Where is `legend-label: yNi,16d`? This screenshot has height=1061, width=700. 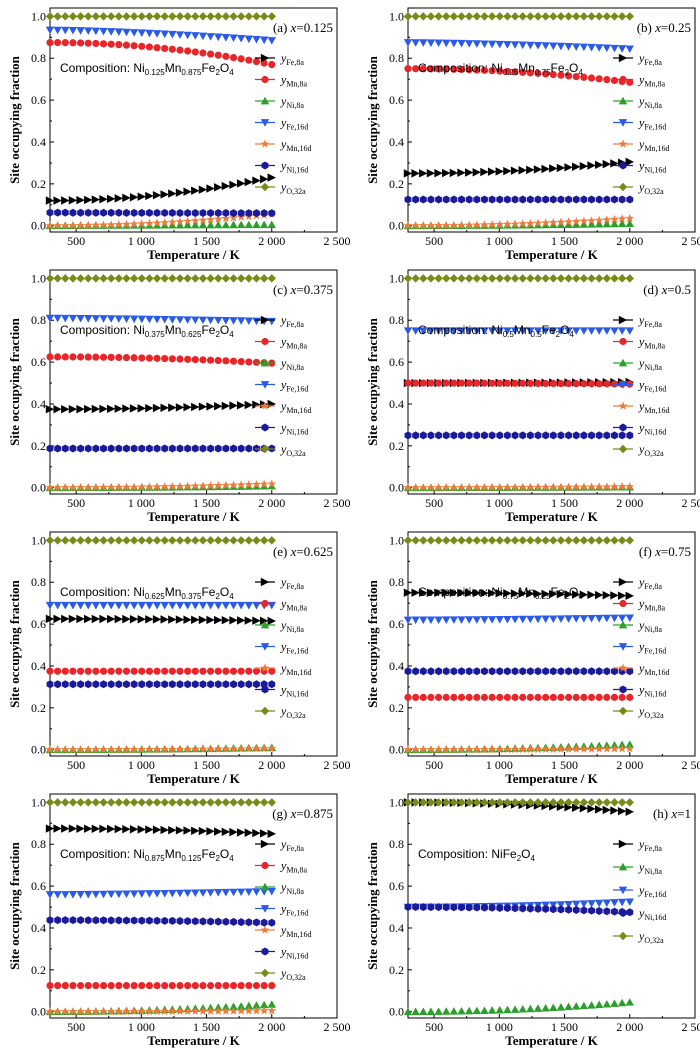
legend-label: yNi,16d is located at coordinates (652, 167).